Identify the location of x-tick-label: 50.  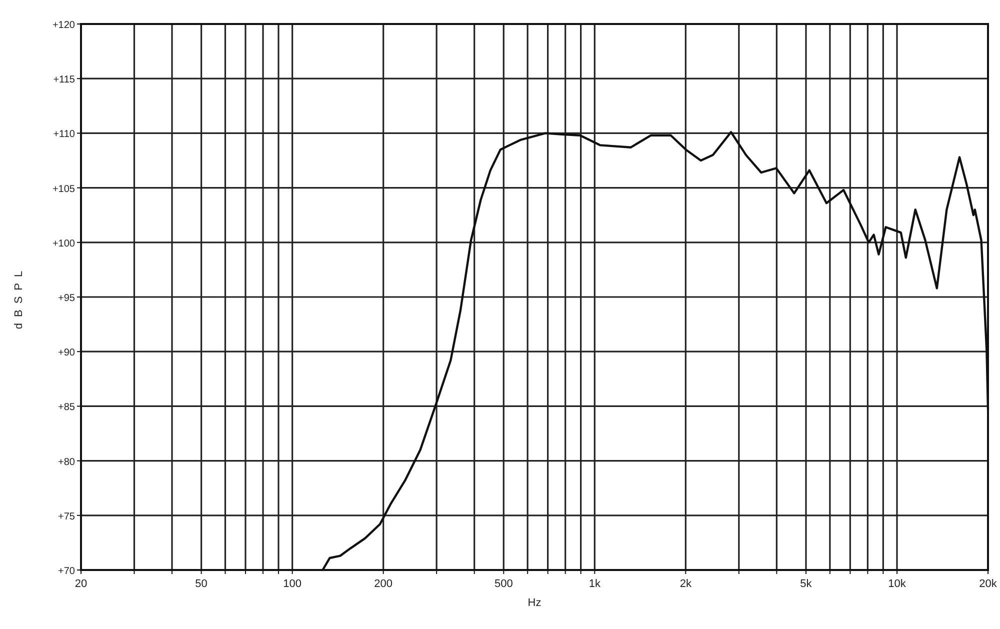
(201, 584).